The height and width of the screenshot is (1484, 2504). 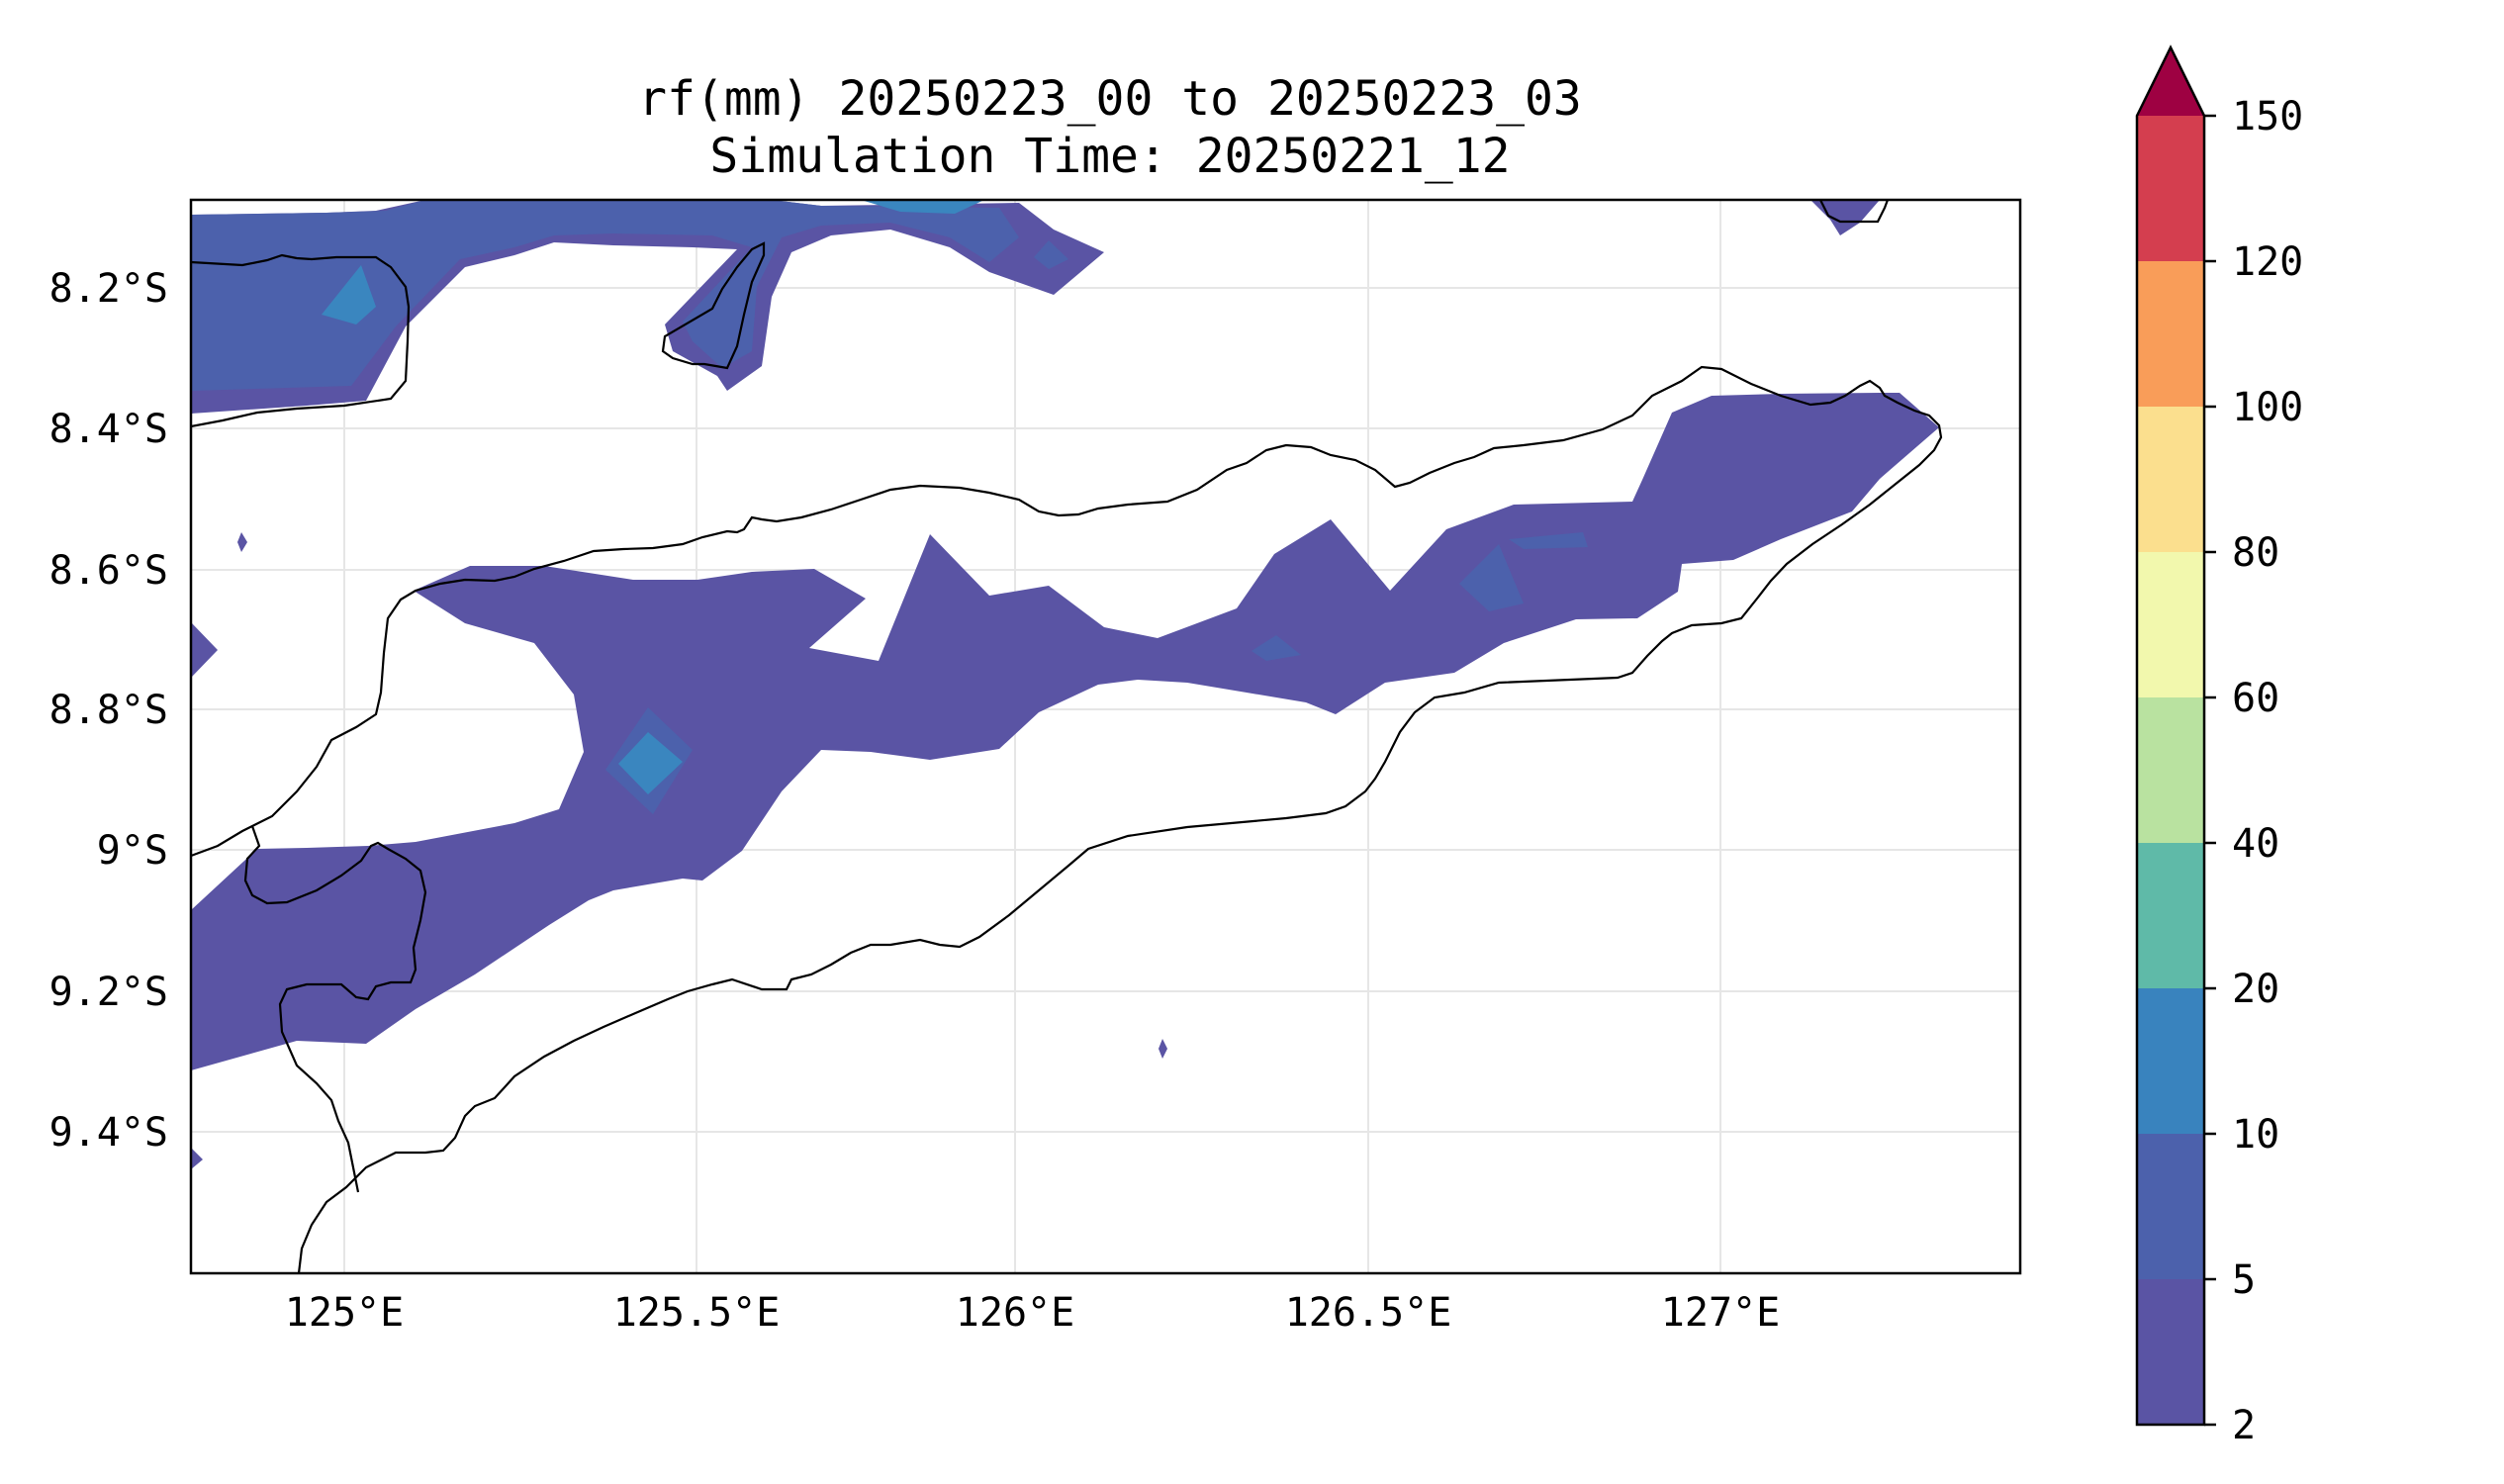 I want to click on colorbar: 2 5 10 20 40 60 80 100 120 150, so click(x=2219, y=746).